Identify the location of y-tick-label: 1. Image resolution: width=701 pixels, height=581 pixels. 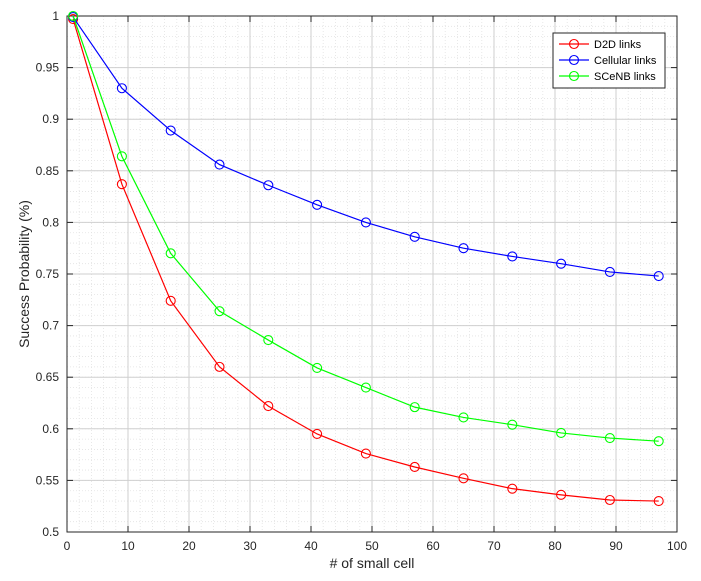
(55, 16).